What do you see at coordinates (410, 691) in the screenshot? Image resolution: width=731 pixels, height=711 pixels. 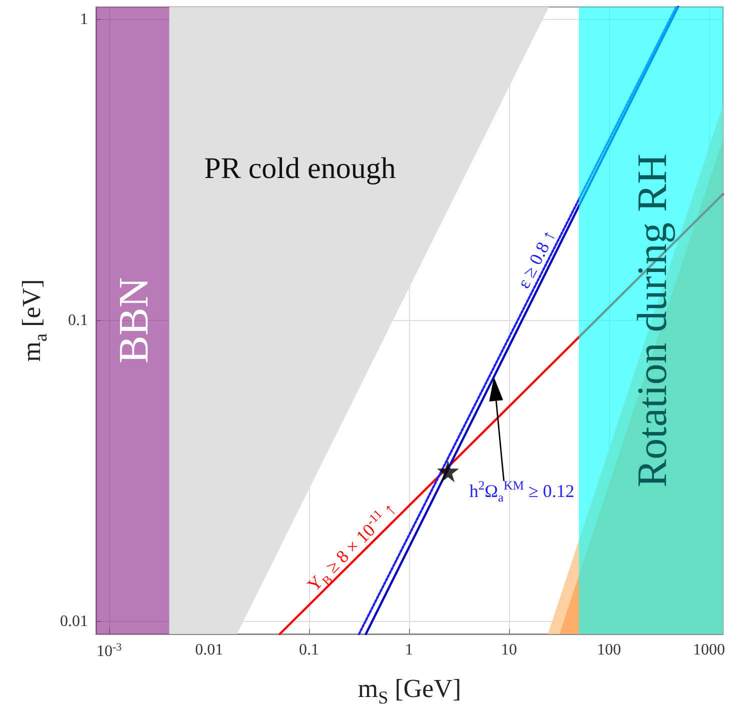 I see `x-axis-title: m$_{S}$ [GeV]` at bounding box center [410, 691].